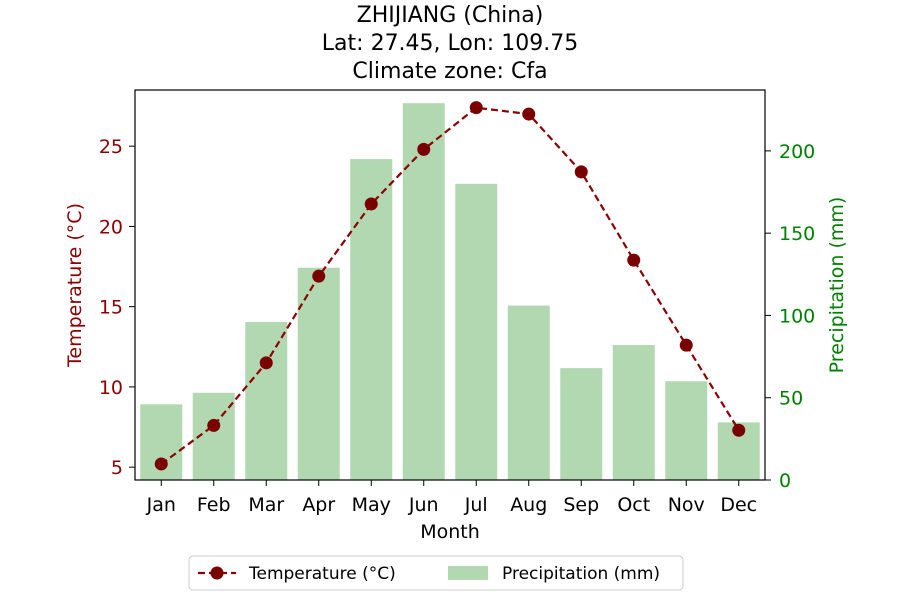  What do you see at coordinates (449, 71) in the screenshot?
I see `title-line-3: Climate zone: Cfa` at bounding box center [449, 71].